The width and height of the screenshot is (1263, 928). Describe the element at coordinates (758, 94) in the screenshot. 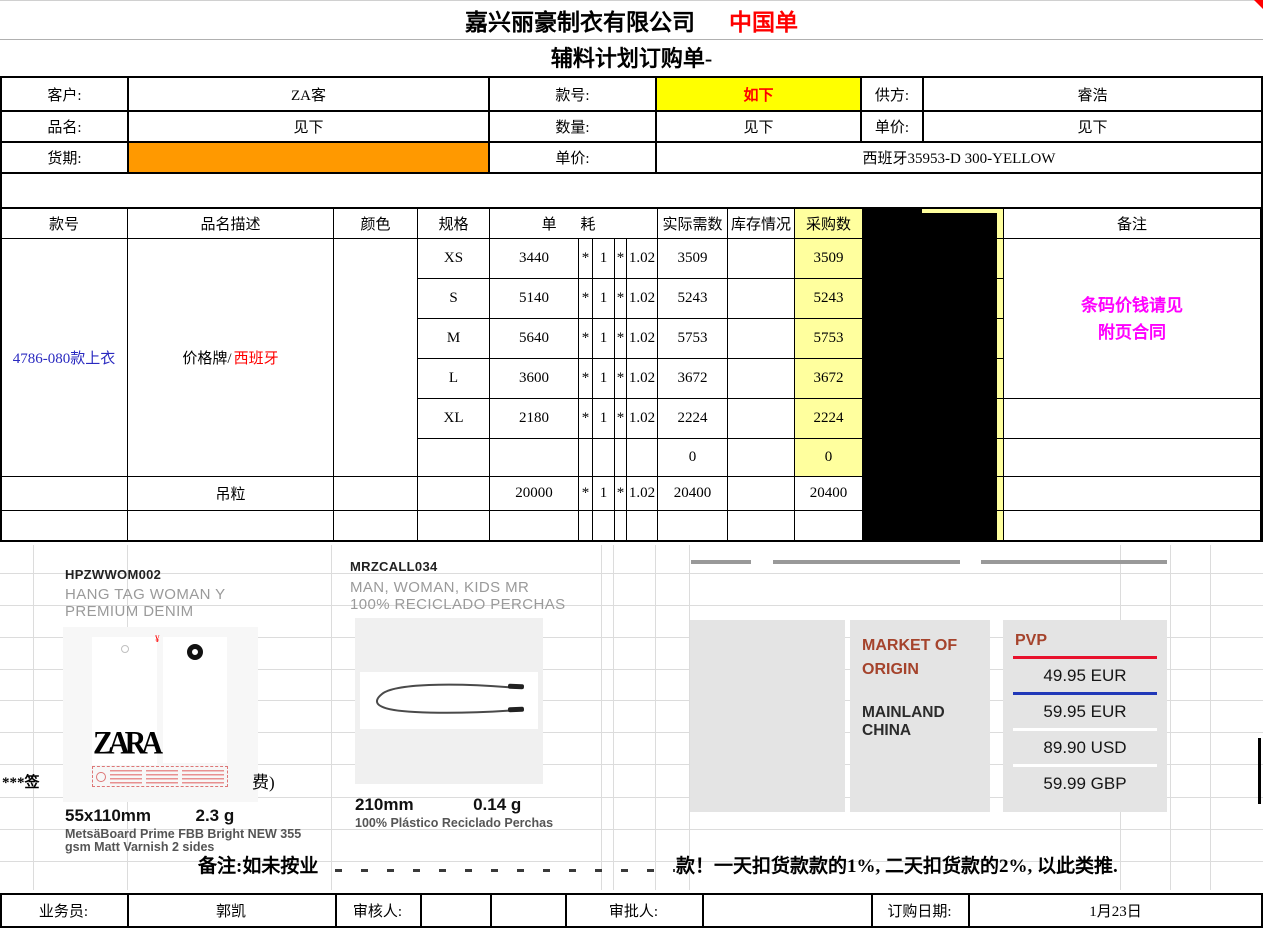

I see `style-value: 如下` at that location.